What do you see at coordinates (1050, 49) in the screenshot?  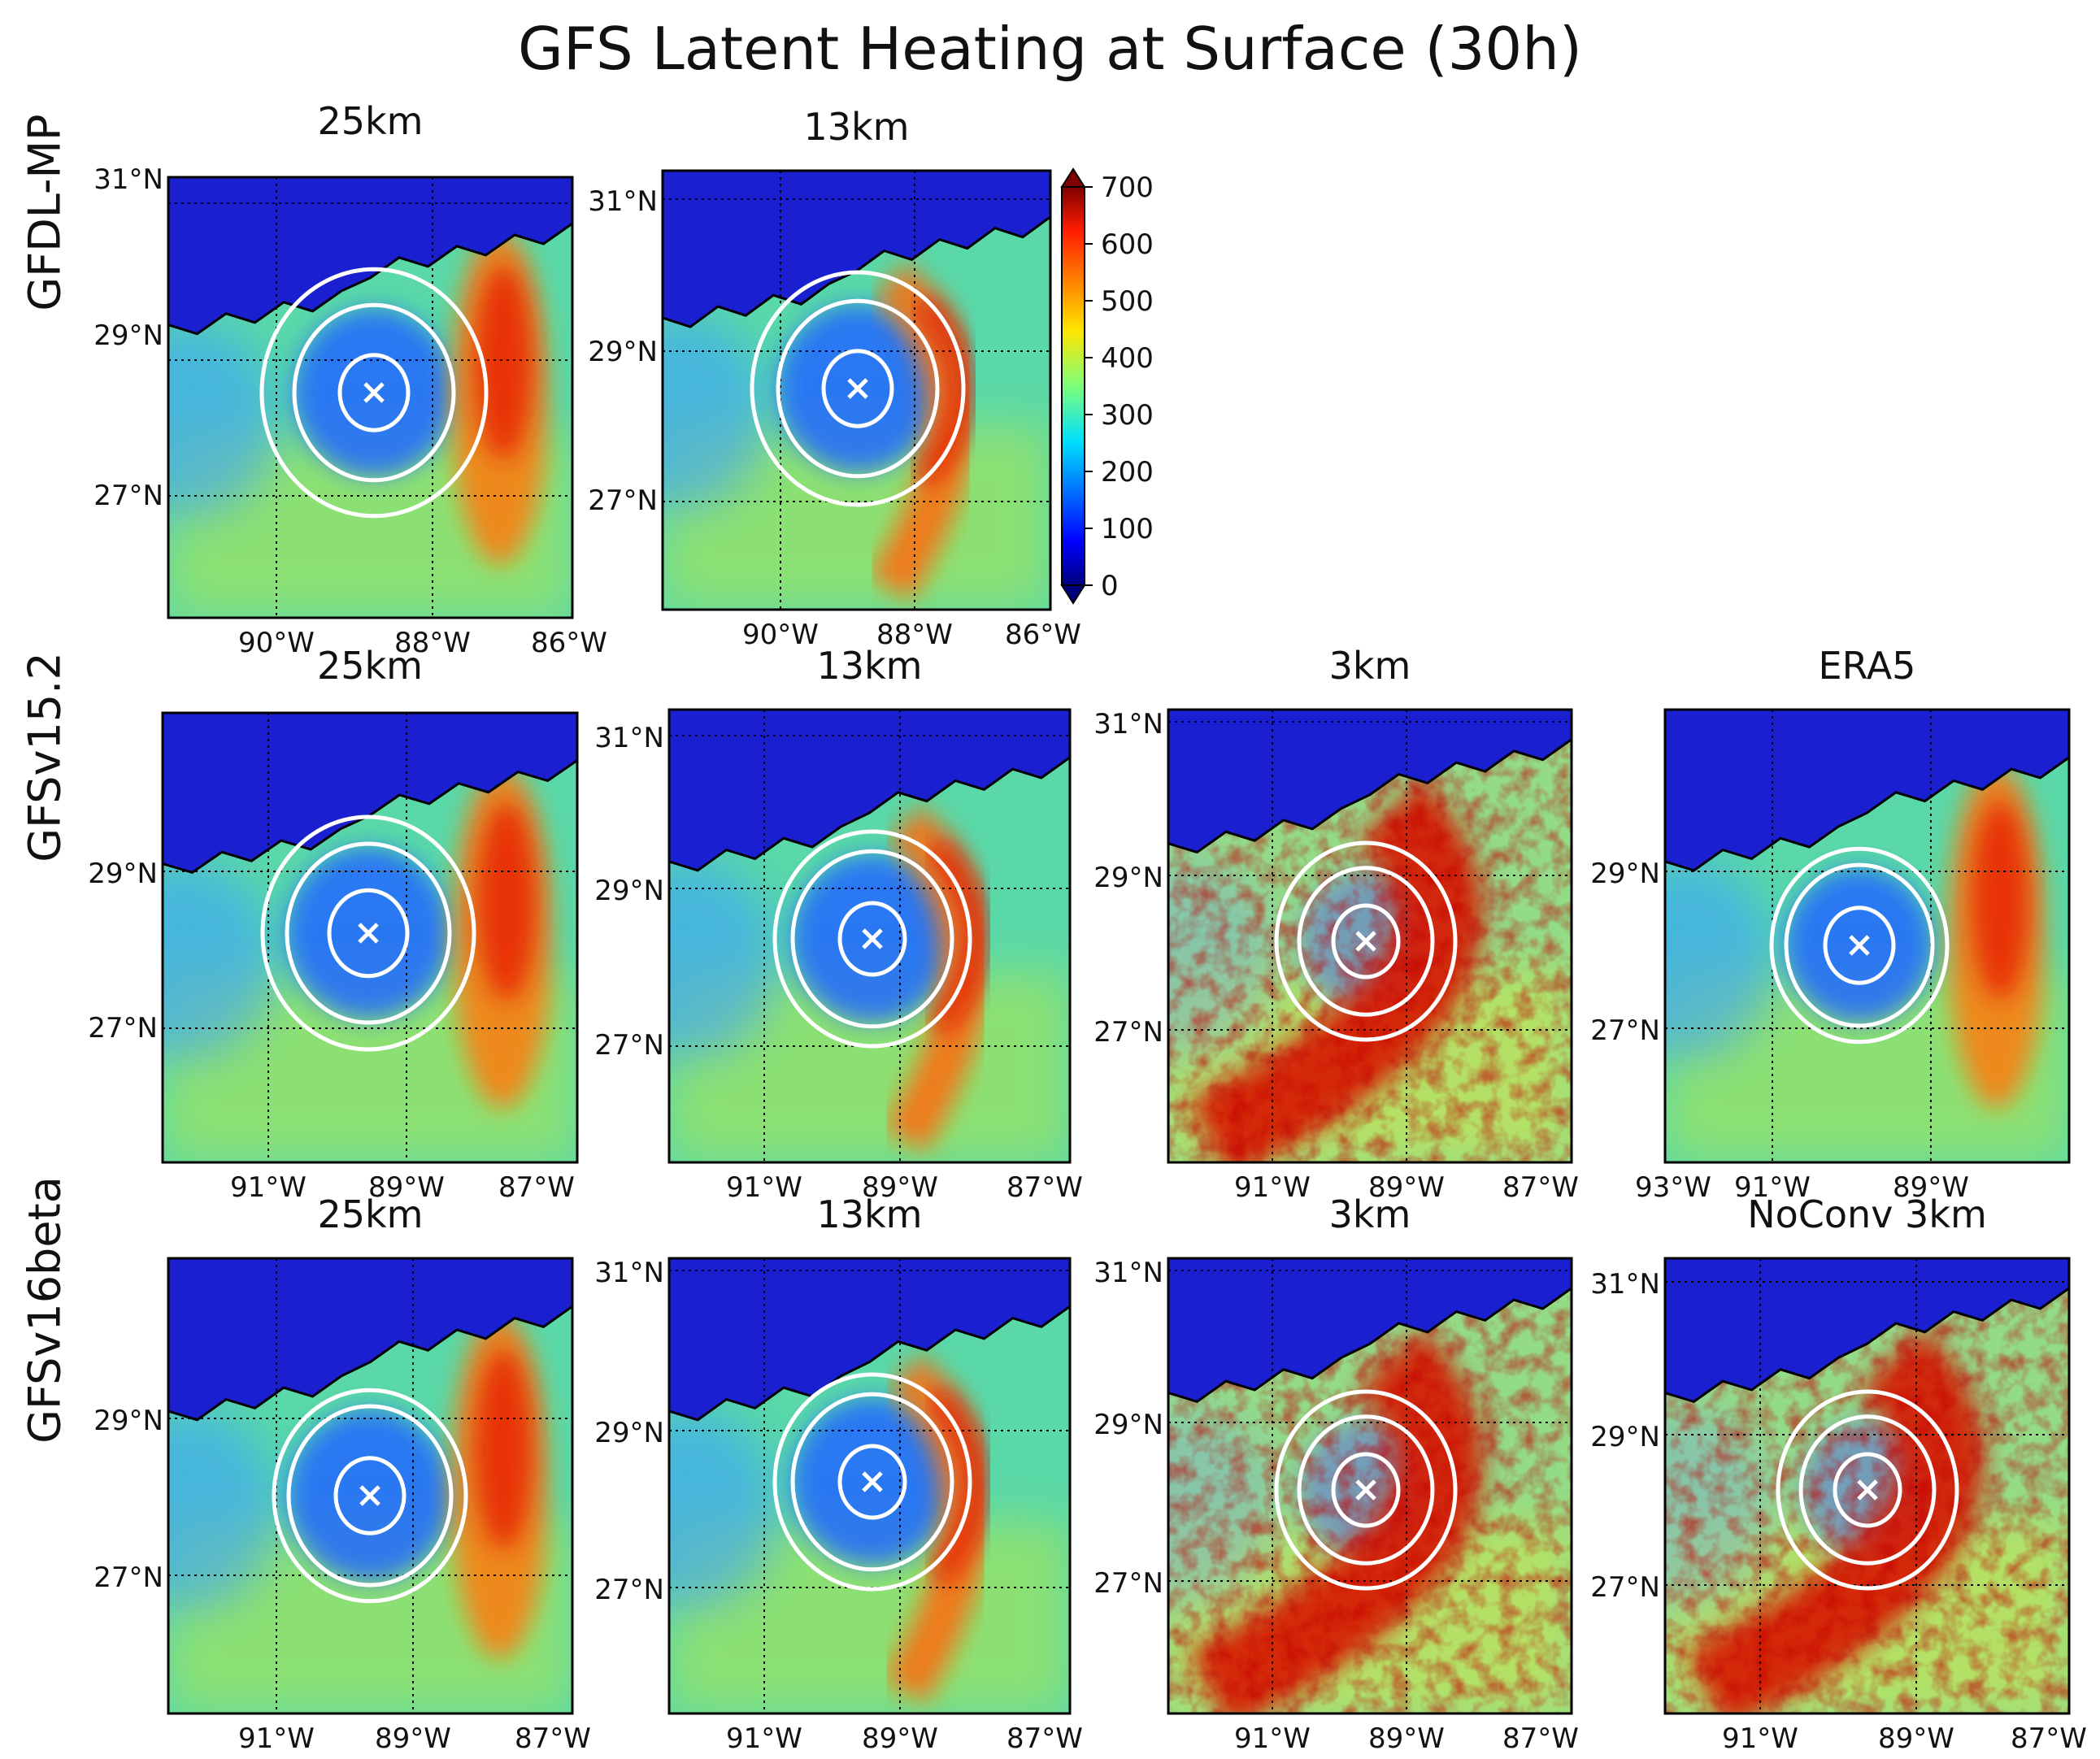 I see `figure-title: GFS Latent Heating at Surface (30h)` at bounding box center [1050, 49].